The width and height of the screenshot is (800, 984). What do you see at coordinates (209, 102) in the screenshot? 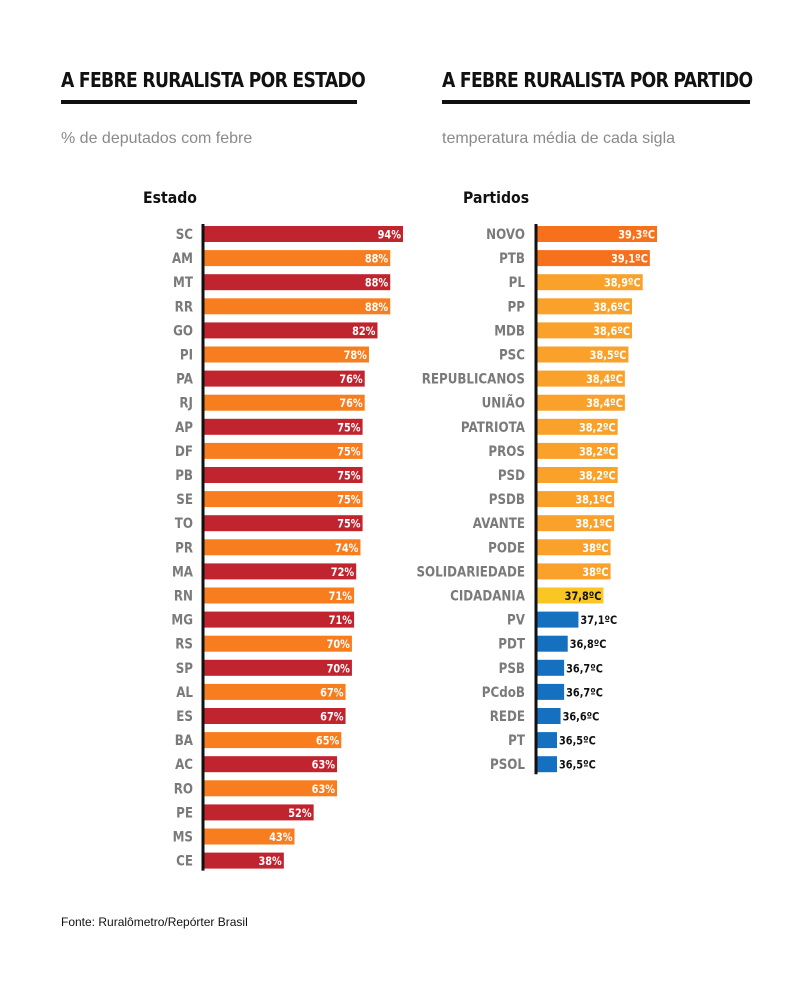
I see `left-title-rule` at bounding box center [209, 102].